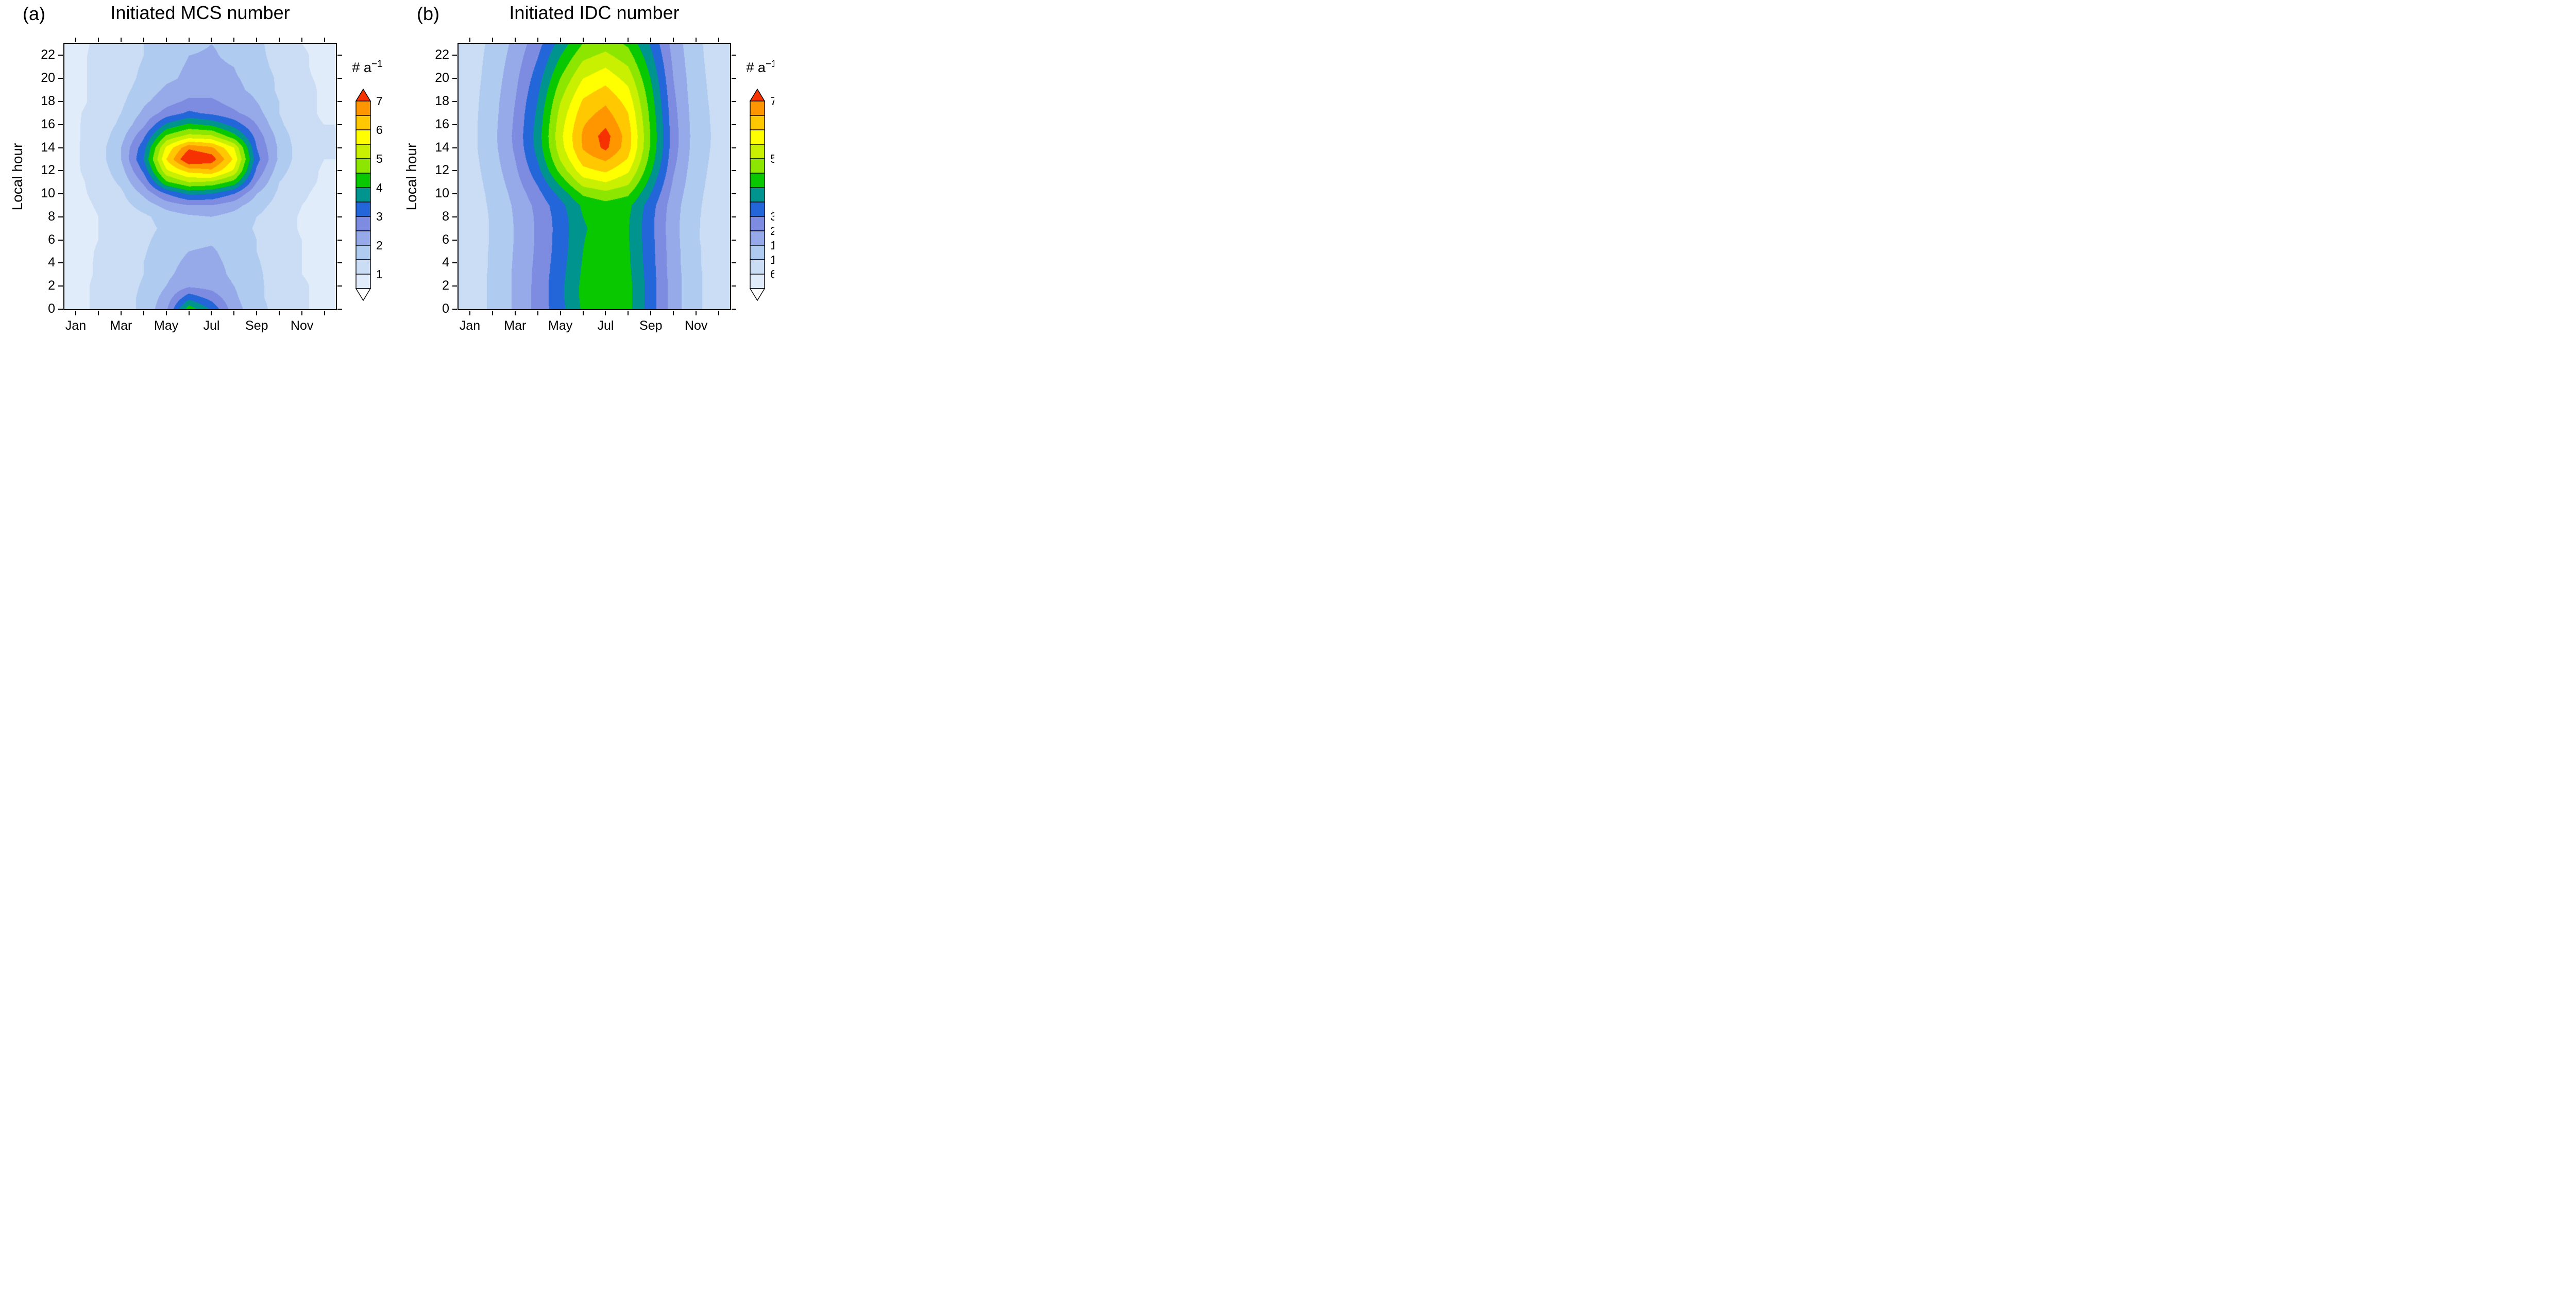 Image resolution: width=2576 pixels, height=1313 pixels. Describe the element at coordinates (48, 54) in the screenshot. I see `y-tick-label: 22` at that location.